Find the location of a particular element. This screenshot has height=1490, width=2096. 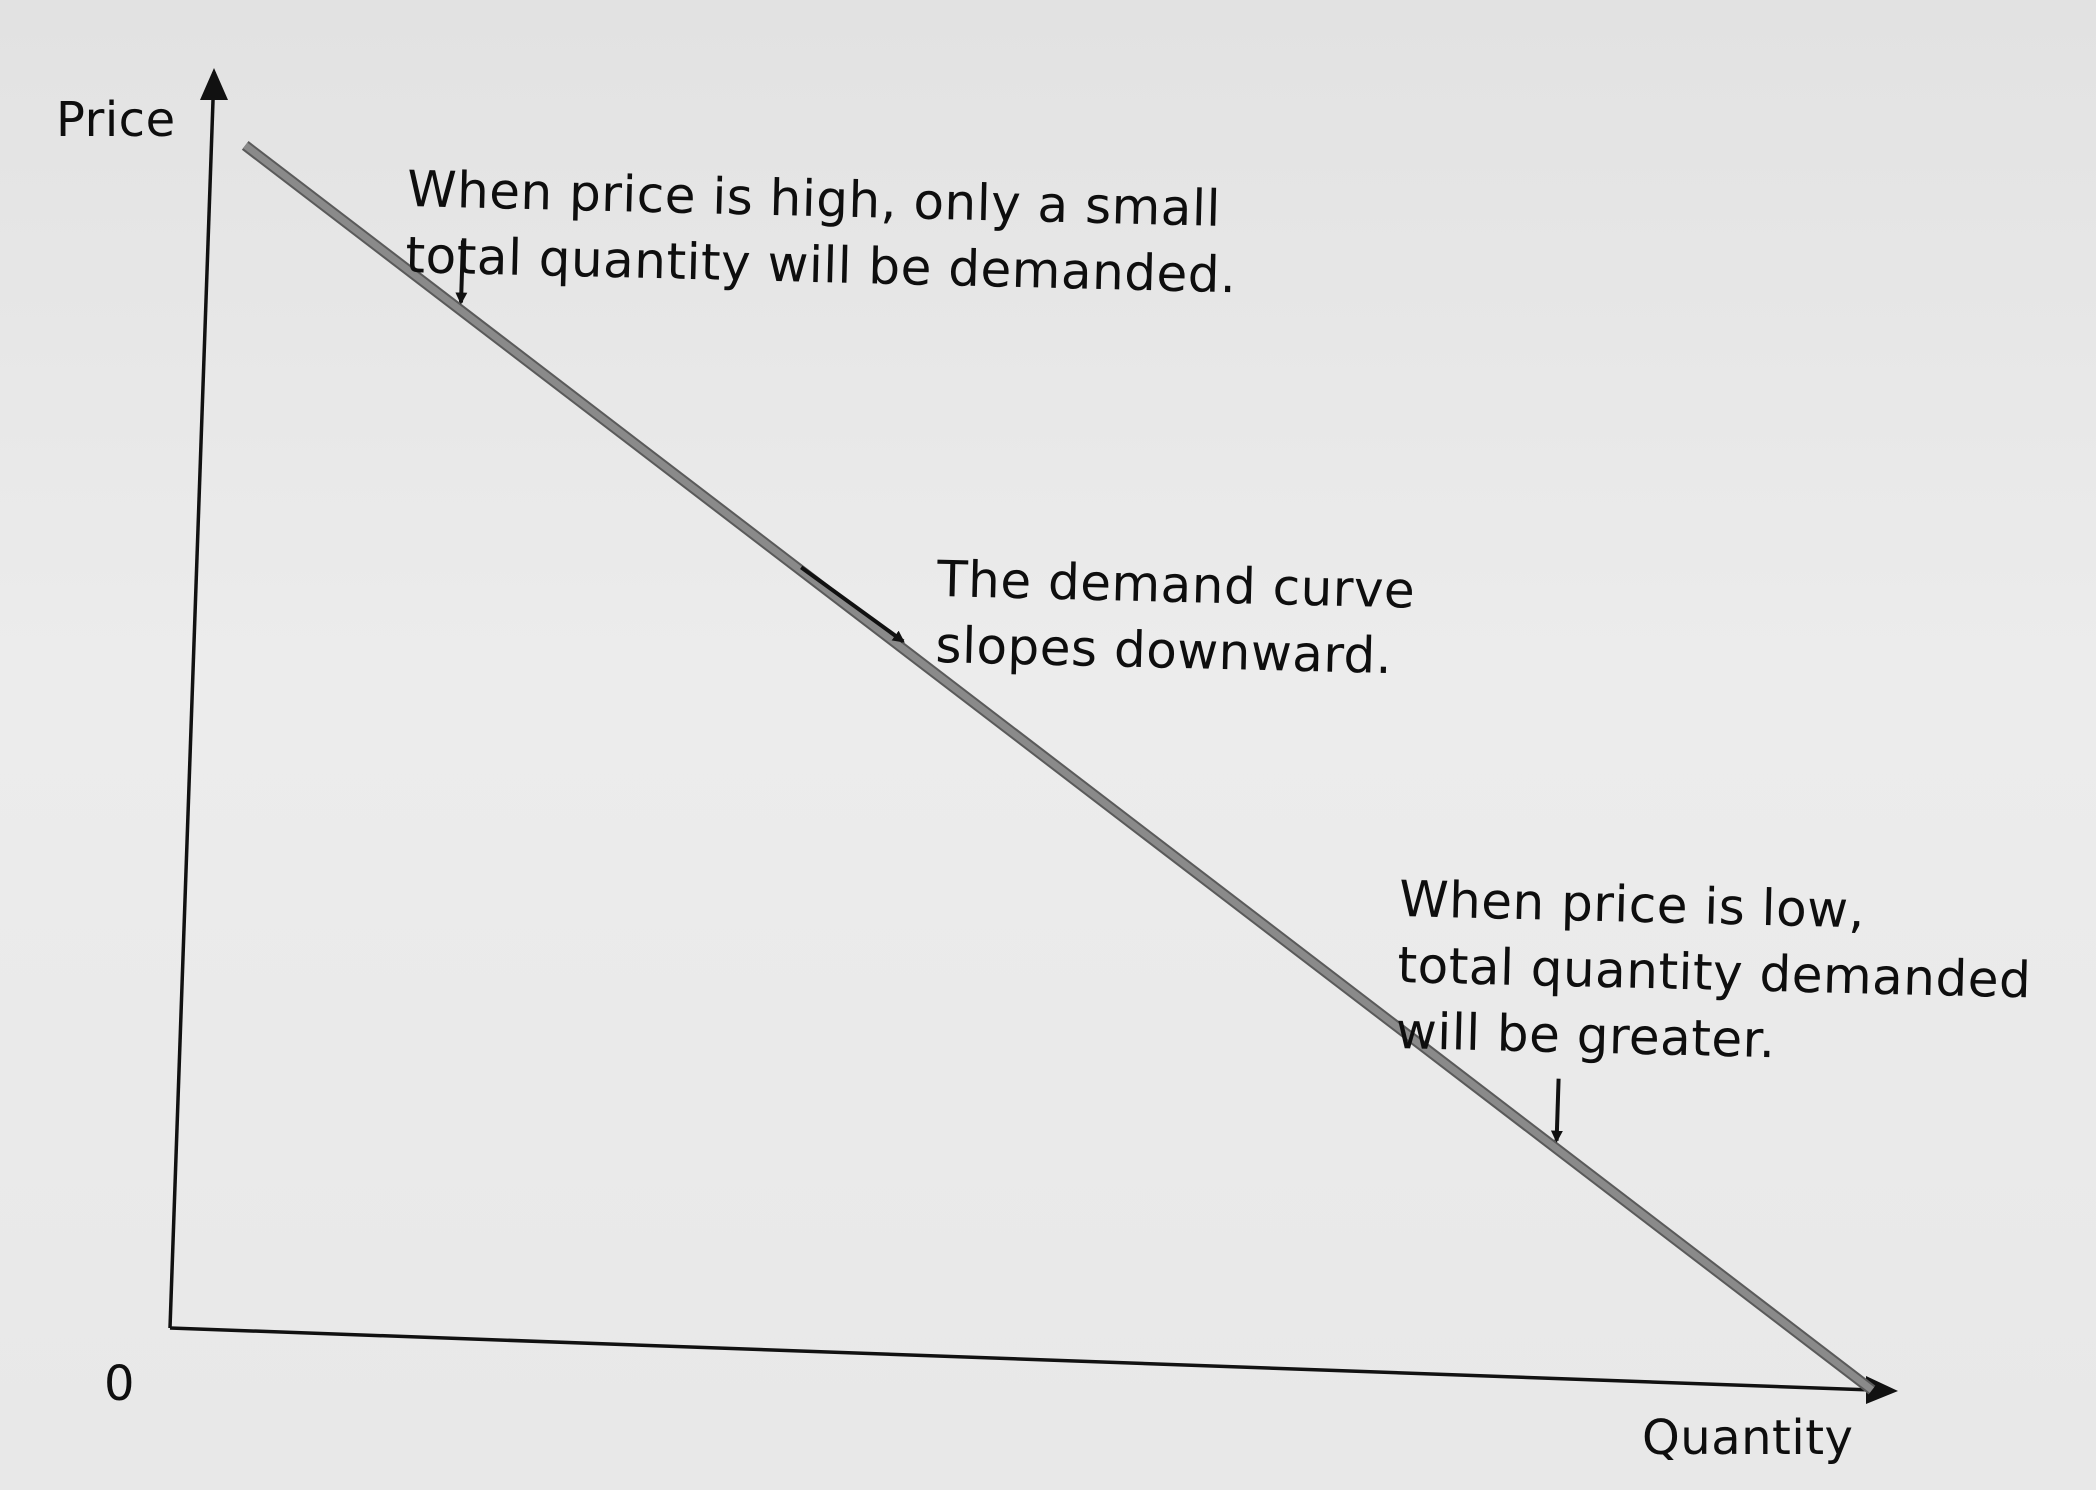

annotation-slope-line-2: slopes downward. is located at coordinates (1163, 650).